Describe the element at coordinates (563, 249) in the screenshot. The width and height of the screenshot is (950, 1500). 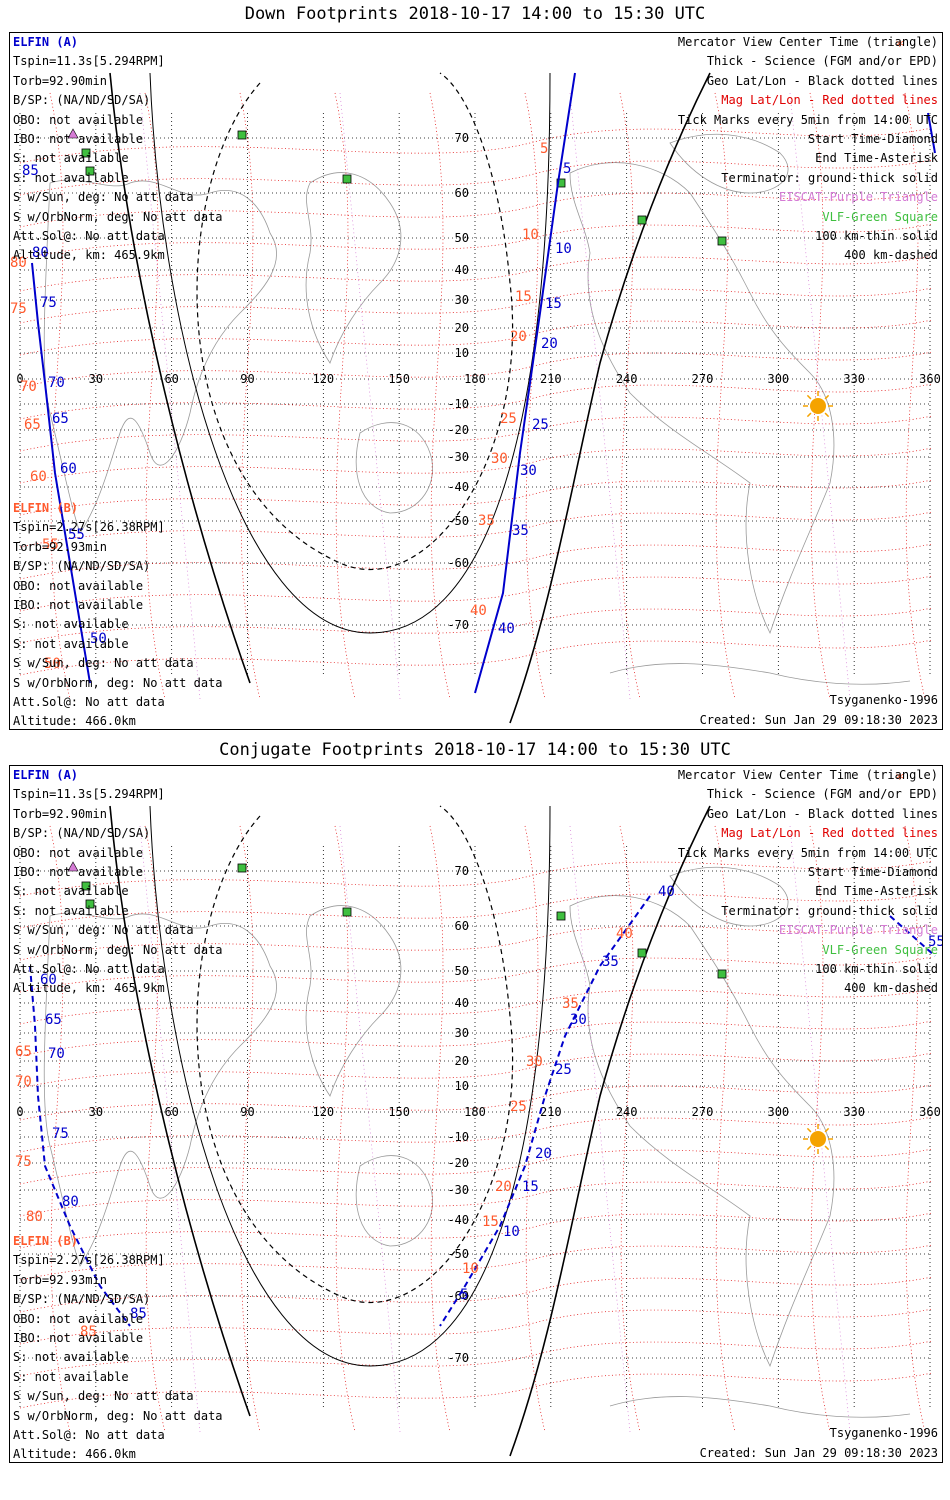
I see `elfin-a-tick-label: 10` at that location.